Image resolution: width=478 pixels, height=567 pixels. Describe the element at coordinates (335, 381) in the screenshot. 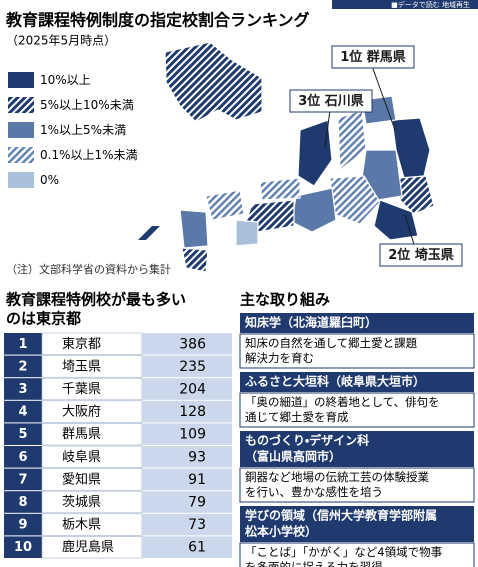

I see `initiative-heading: ふるさと大垣科（岐阜県大垣市）` at that location.